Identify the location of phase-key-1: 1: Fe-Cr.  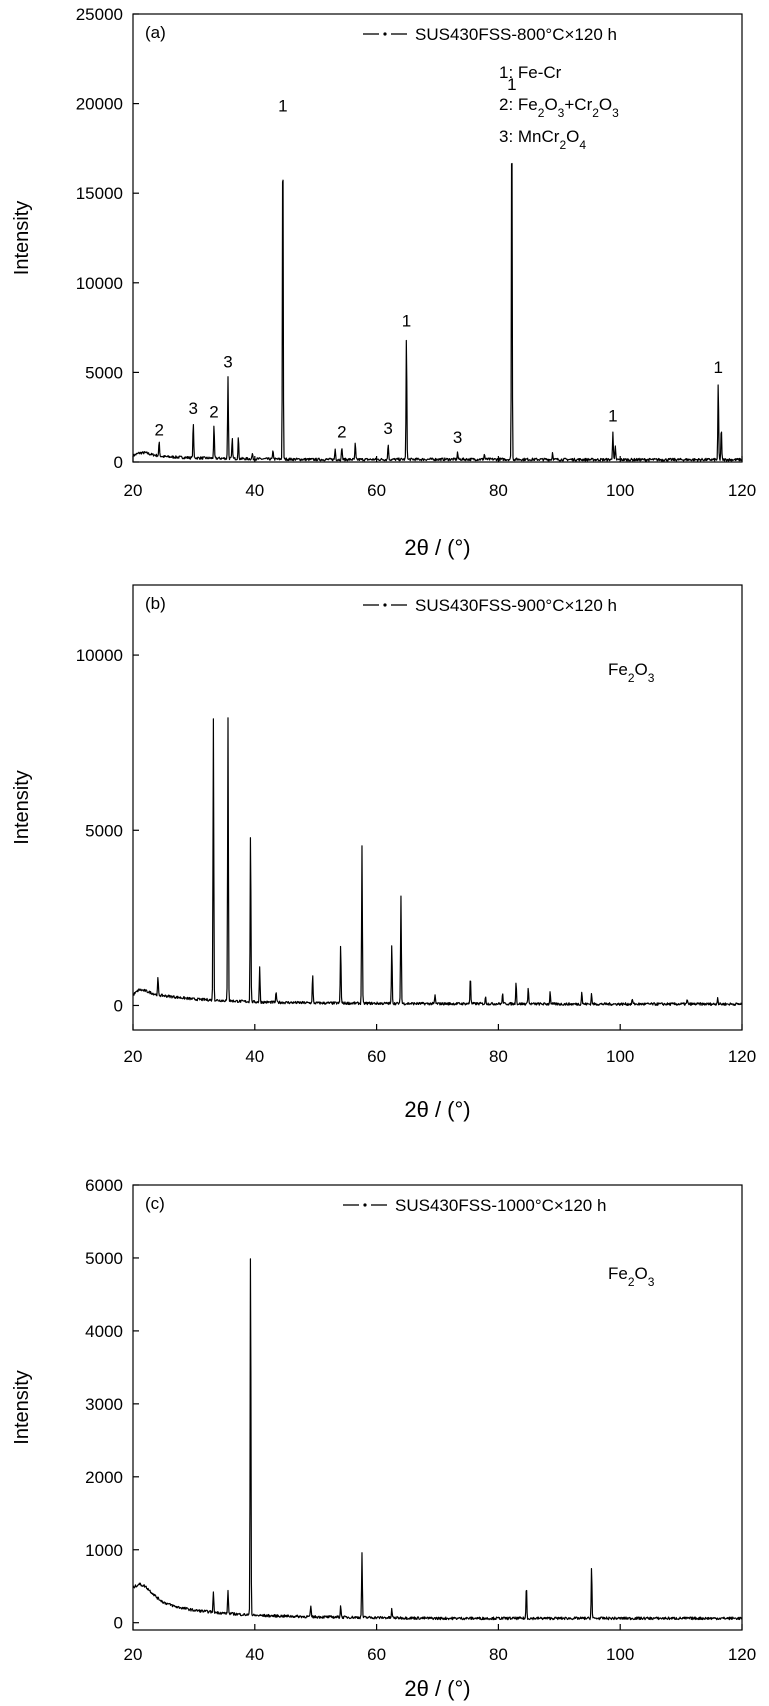
(530, 72).